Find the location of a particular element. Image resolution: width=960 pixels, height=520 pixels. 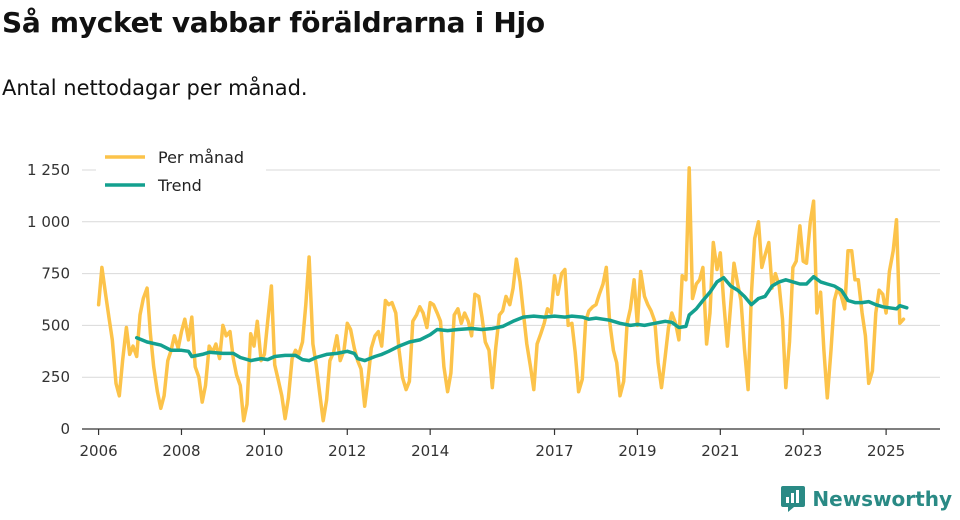

legend: Per månad Trend is located at coordinates (181, 170).